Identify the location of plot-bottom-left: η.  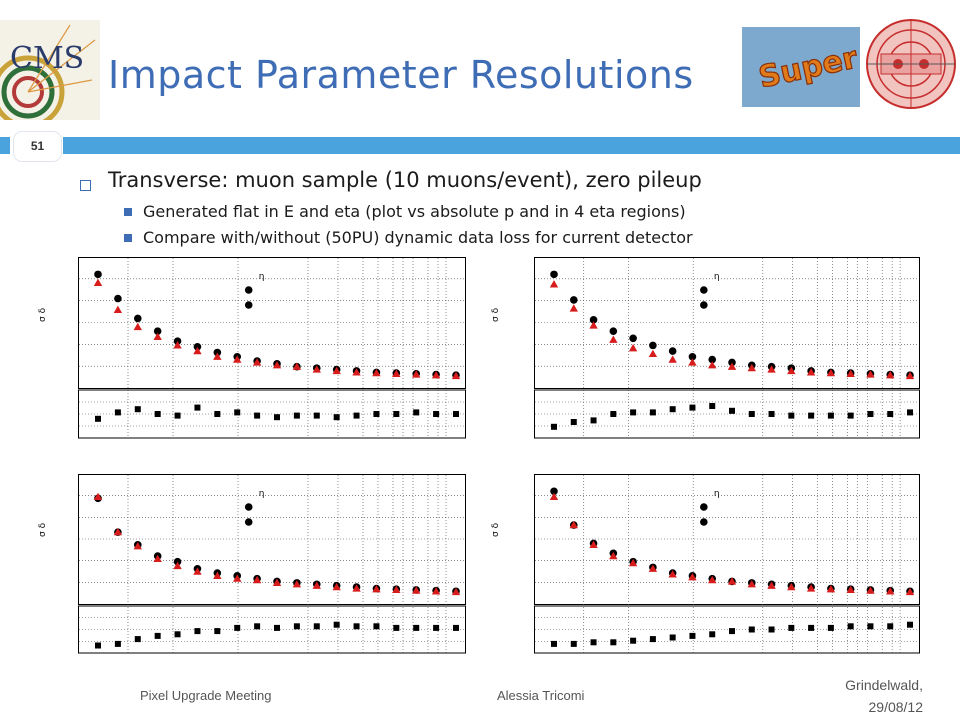
(272, 564).